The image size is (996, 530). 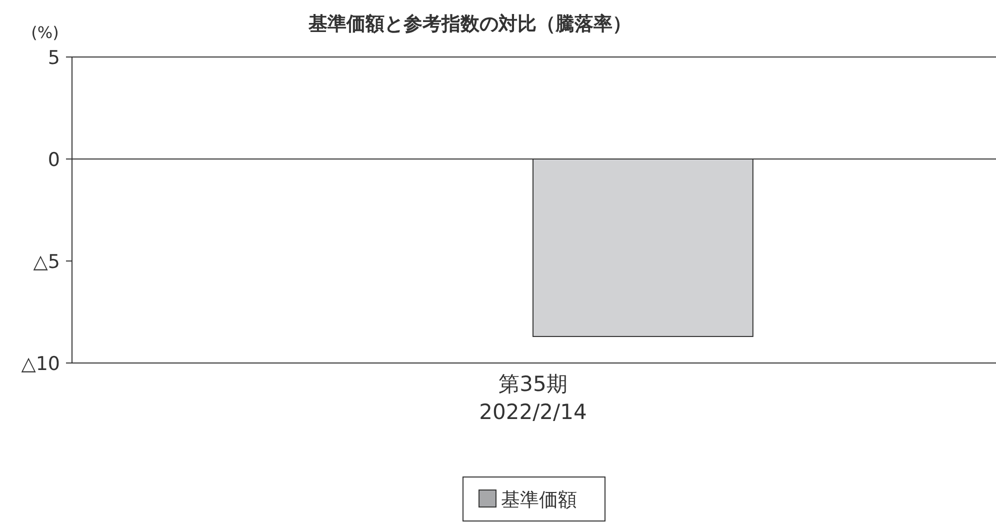 I want to click on legend: 基準価額, so click(x=534, y=499).